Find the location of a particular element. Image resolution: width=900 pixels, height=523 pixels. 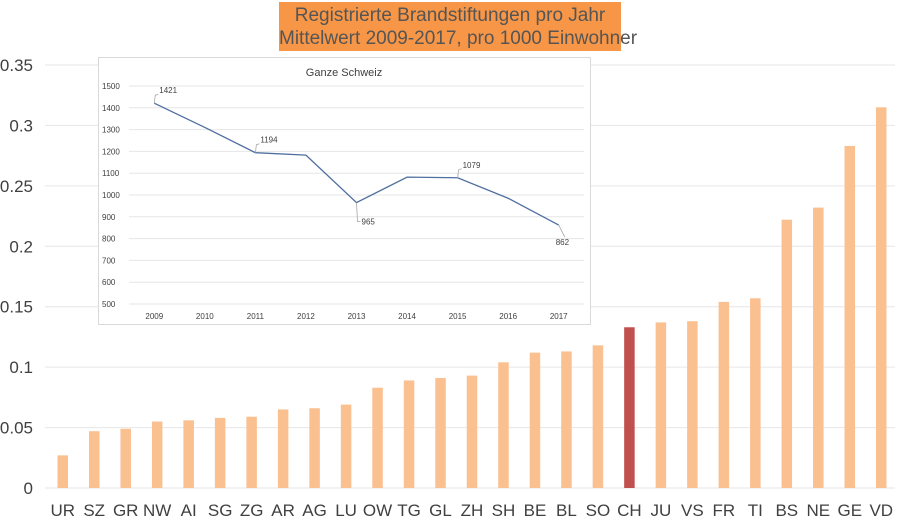

inset-y-tick-label: 900 is located at coordinates (109, 217).